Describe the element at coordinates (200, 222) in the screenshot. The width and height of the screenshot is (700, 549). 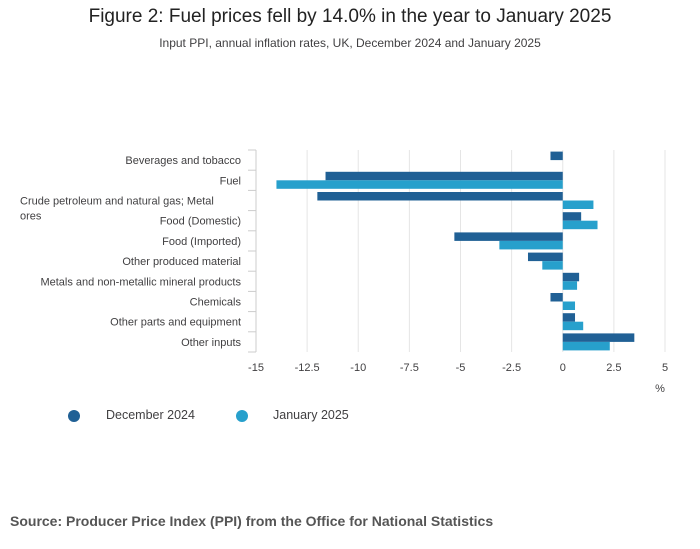
I see `category-label: Food (Domestic)` at that location.